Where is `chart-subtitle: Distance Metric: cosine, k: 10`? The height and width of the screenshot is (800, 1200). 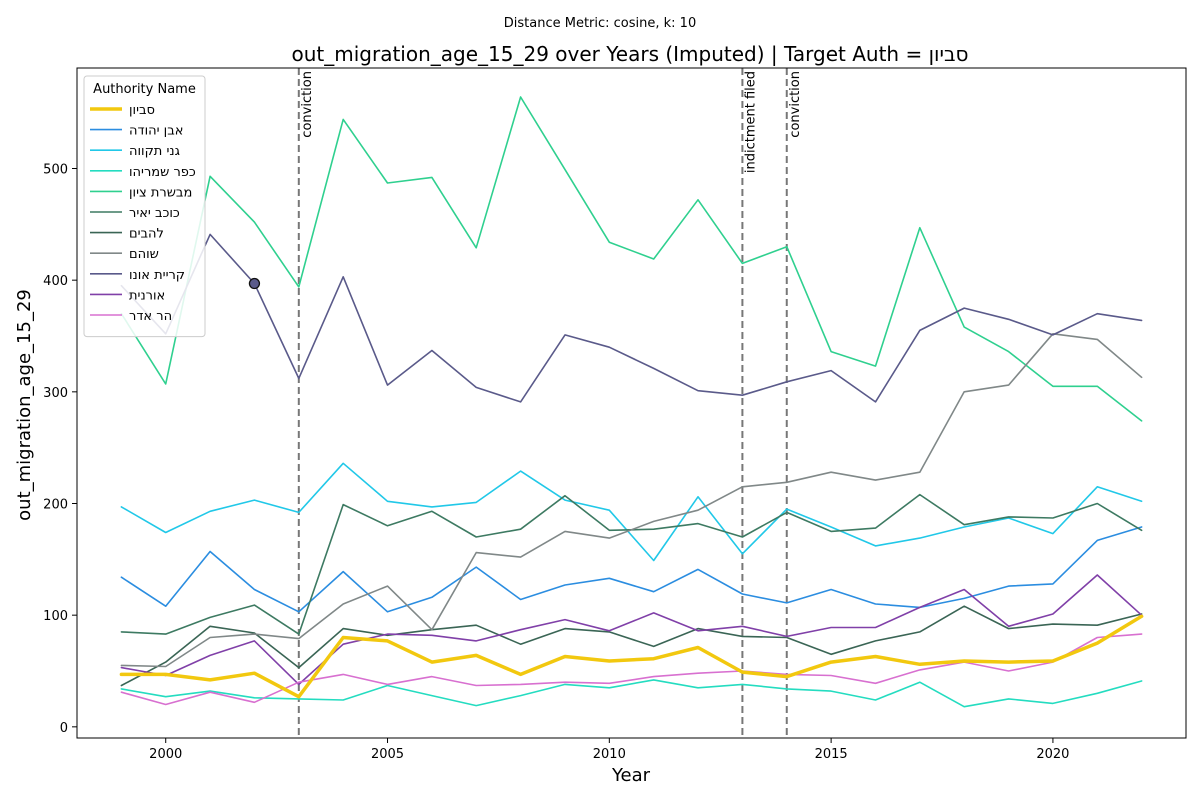
chart-subtitle: Distance Metric: cosine, k: 10 is located at coordinates (600, 23).